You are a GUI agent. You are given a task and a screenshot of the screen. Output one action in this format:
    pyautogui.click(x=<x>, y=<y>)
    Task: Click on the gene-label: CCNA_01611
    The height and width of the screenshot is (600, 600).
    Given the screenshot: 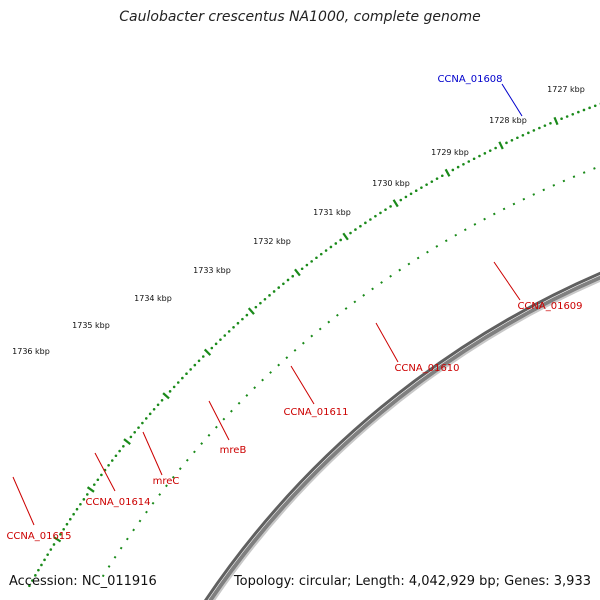 What is the action you would take?
    pyautogui.click(x=315, y=412)
    